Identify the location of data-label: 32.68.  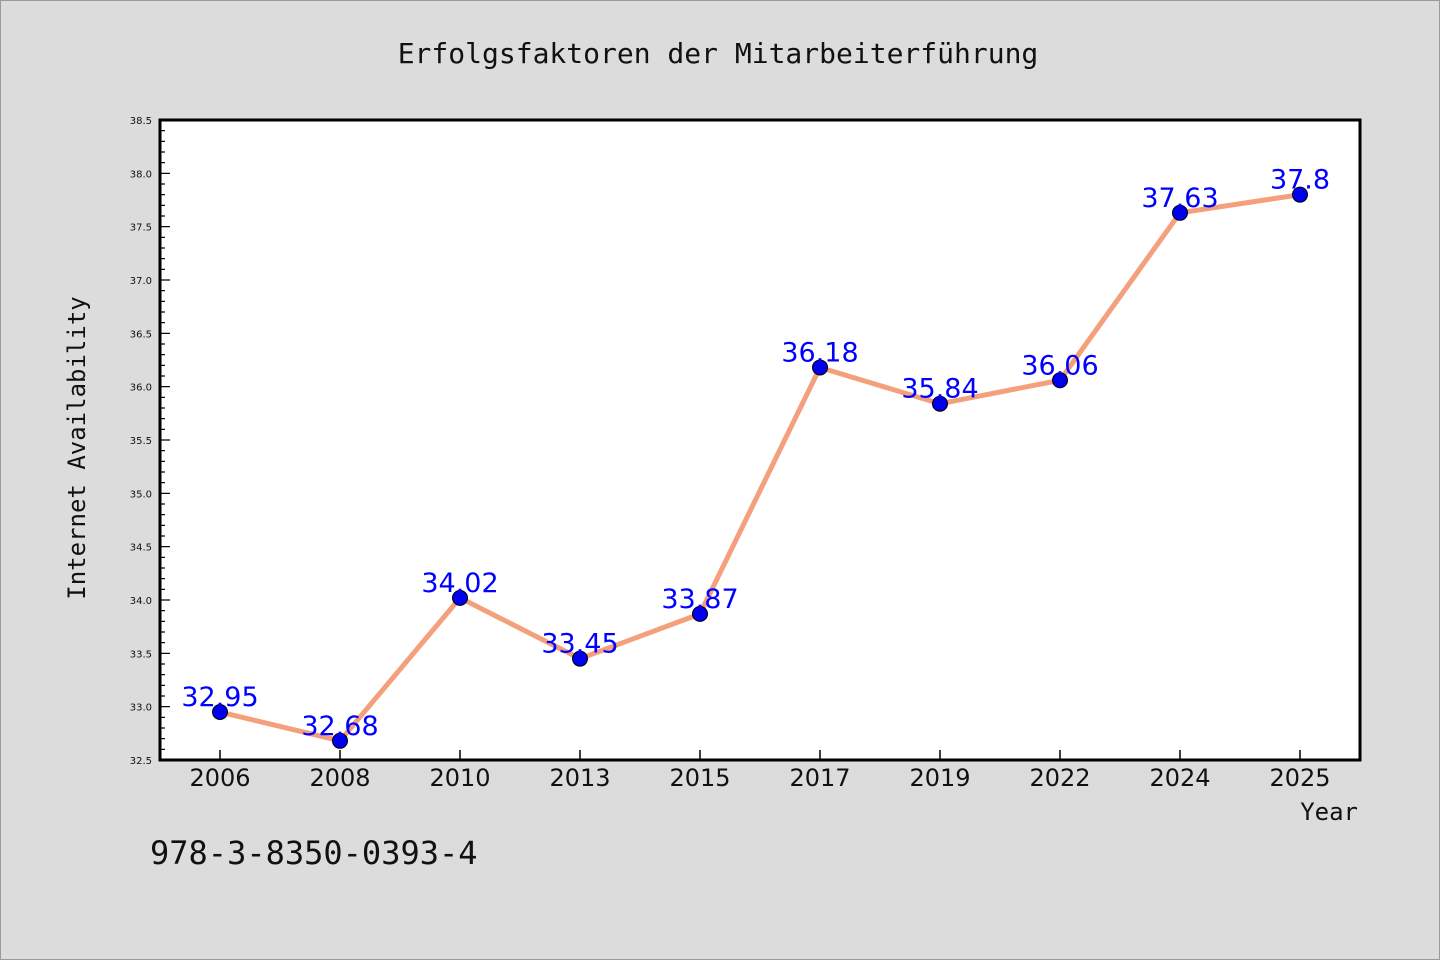
(339, 726).